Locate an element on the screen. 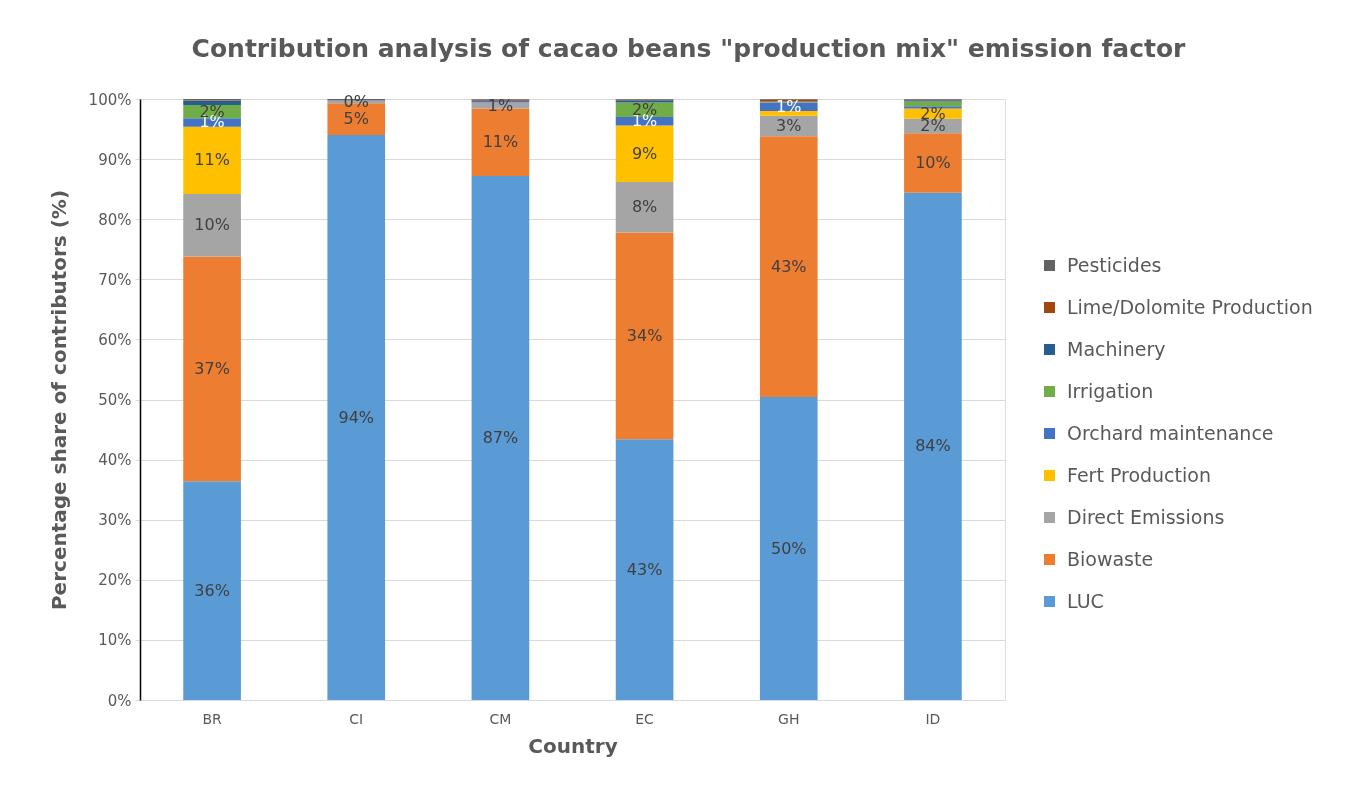  y-tick-label: 20% is located at coordinates (115, 580).